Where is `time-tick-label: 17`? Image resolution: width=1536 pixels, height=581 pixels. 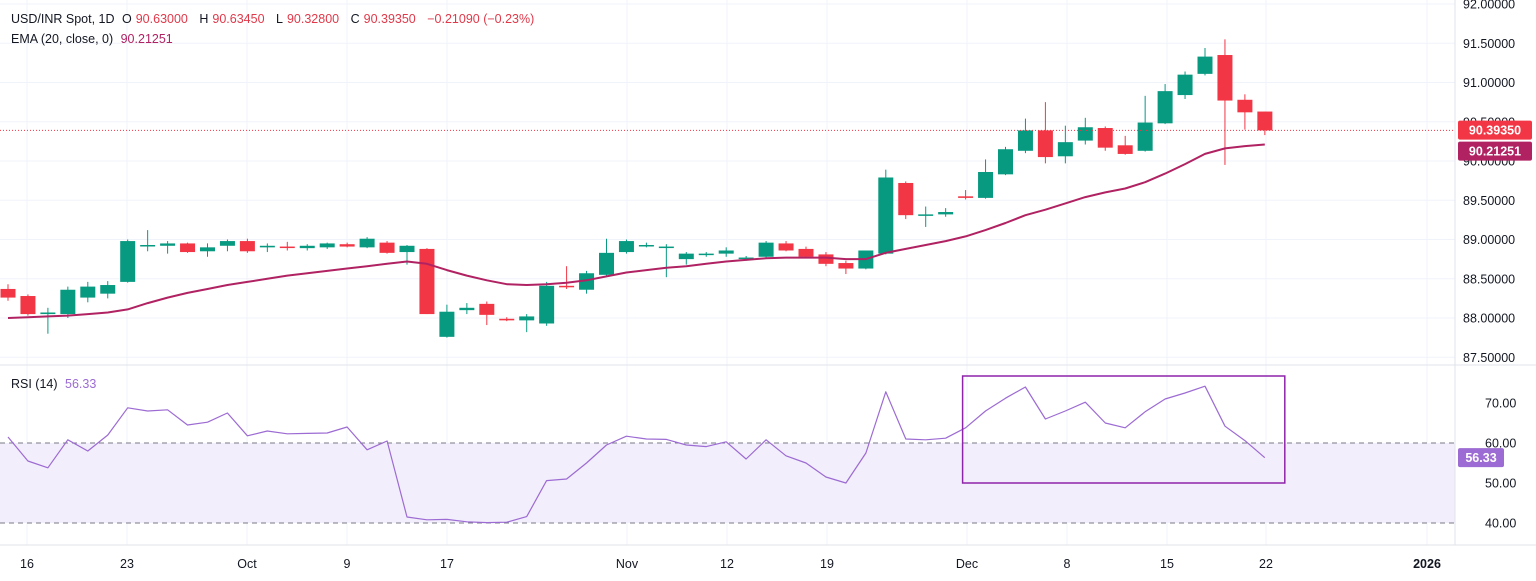 time-tick-label: 17 is located at coordinates (447, 564).